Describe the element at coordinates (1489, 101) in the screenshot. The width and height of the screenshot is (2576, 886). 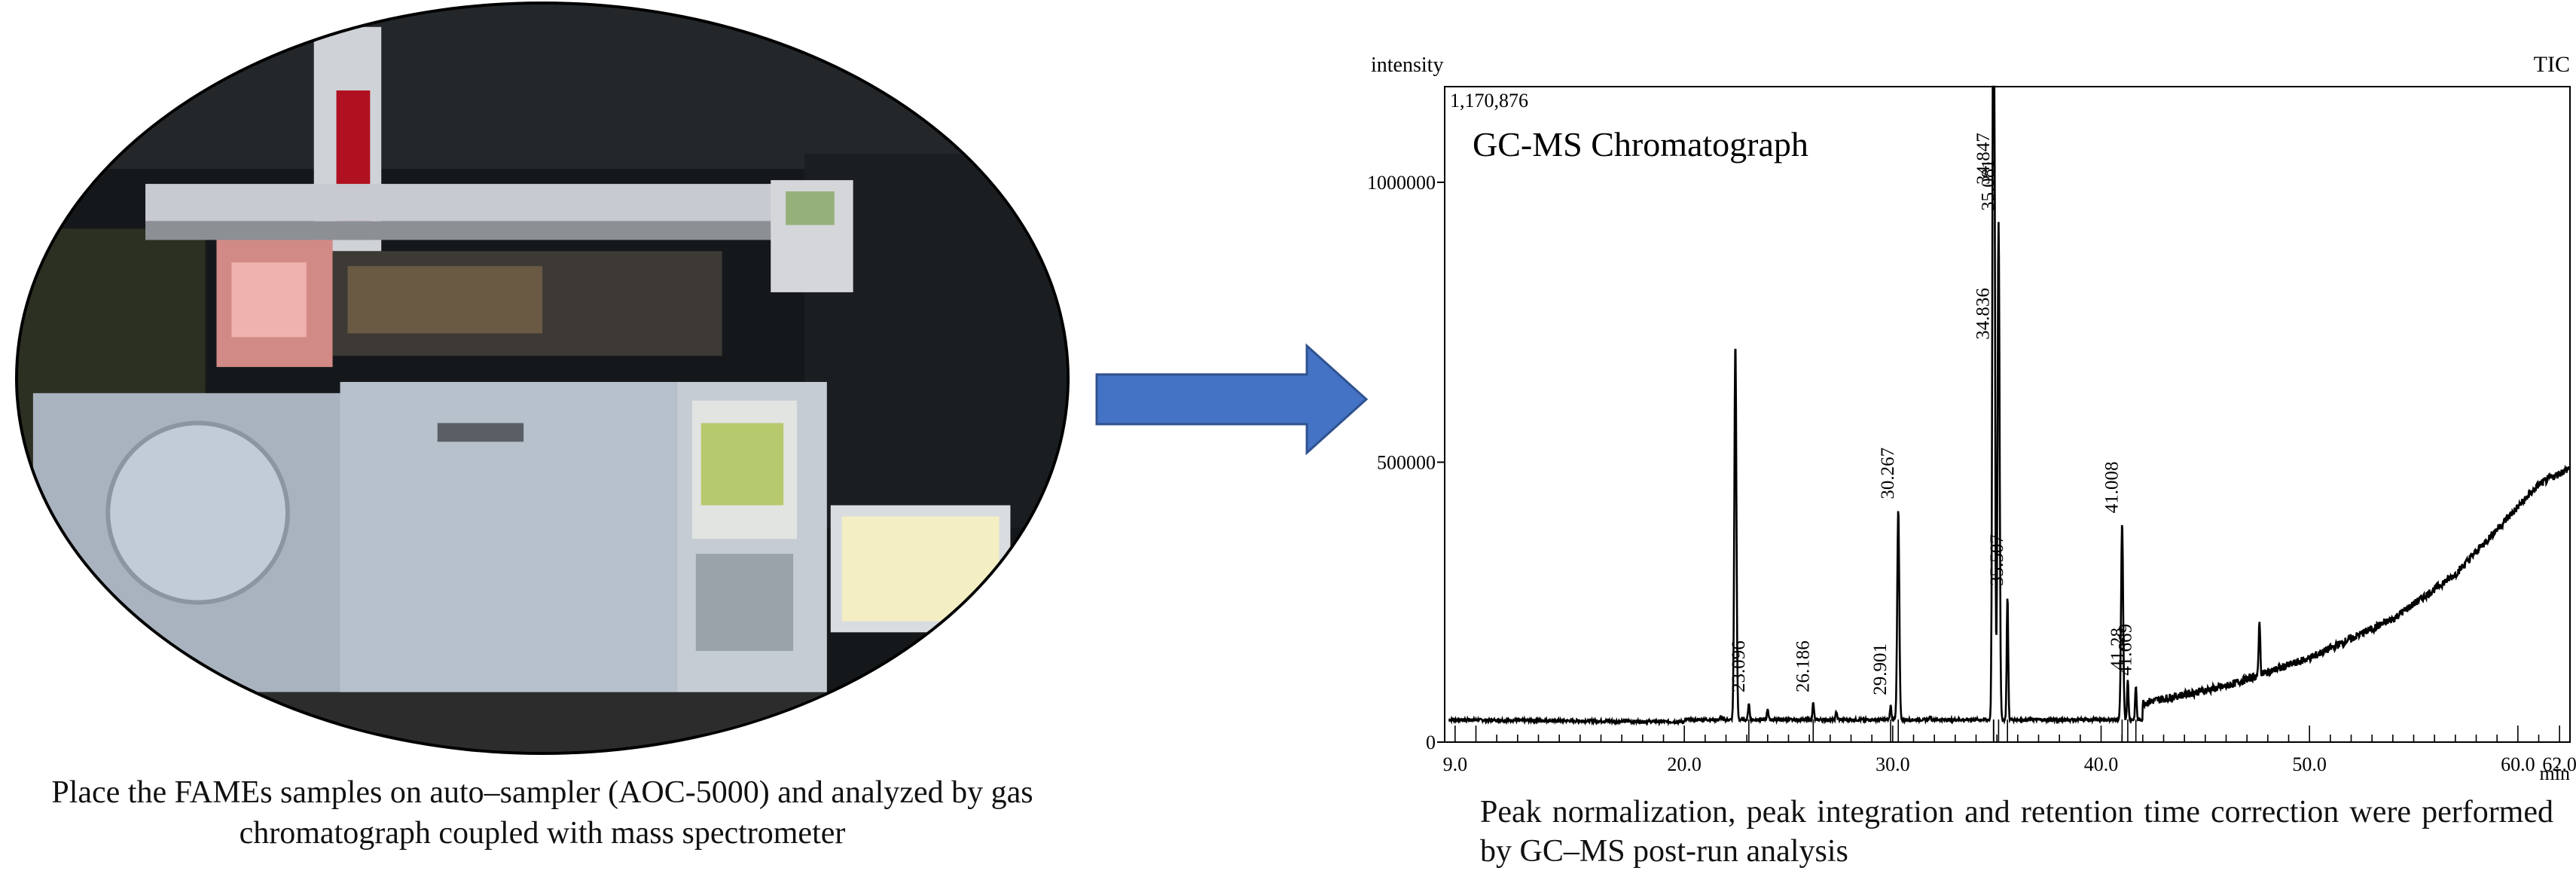
I see `ymax-label: 1,170,876` at that location.